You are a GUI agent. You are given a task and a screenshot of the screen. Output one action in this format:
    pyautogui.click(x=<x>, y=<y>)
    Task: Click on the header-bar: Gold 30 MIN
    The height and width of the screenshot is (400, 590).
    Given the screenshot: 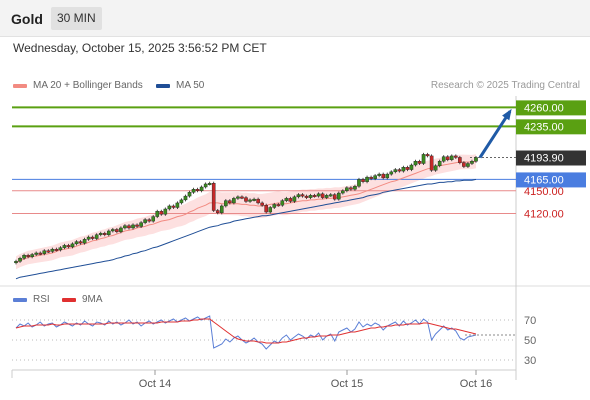 What is the action you would take?
    pyautogui.click(x=295, y=18)
    